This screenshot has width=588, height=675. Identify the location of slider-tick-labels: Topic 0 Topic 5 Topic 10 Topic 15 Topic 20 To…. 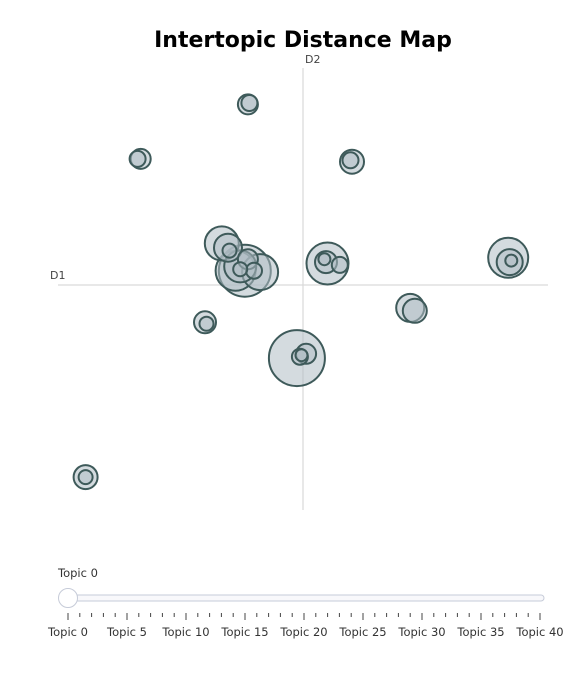
(305, 632).